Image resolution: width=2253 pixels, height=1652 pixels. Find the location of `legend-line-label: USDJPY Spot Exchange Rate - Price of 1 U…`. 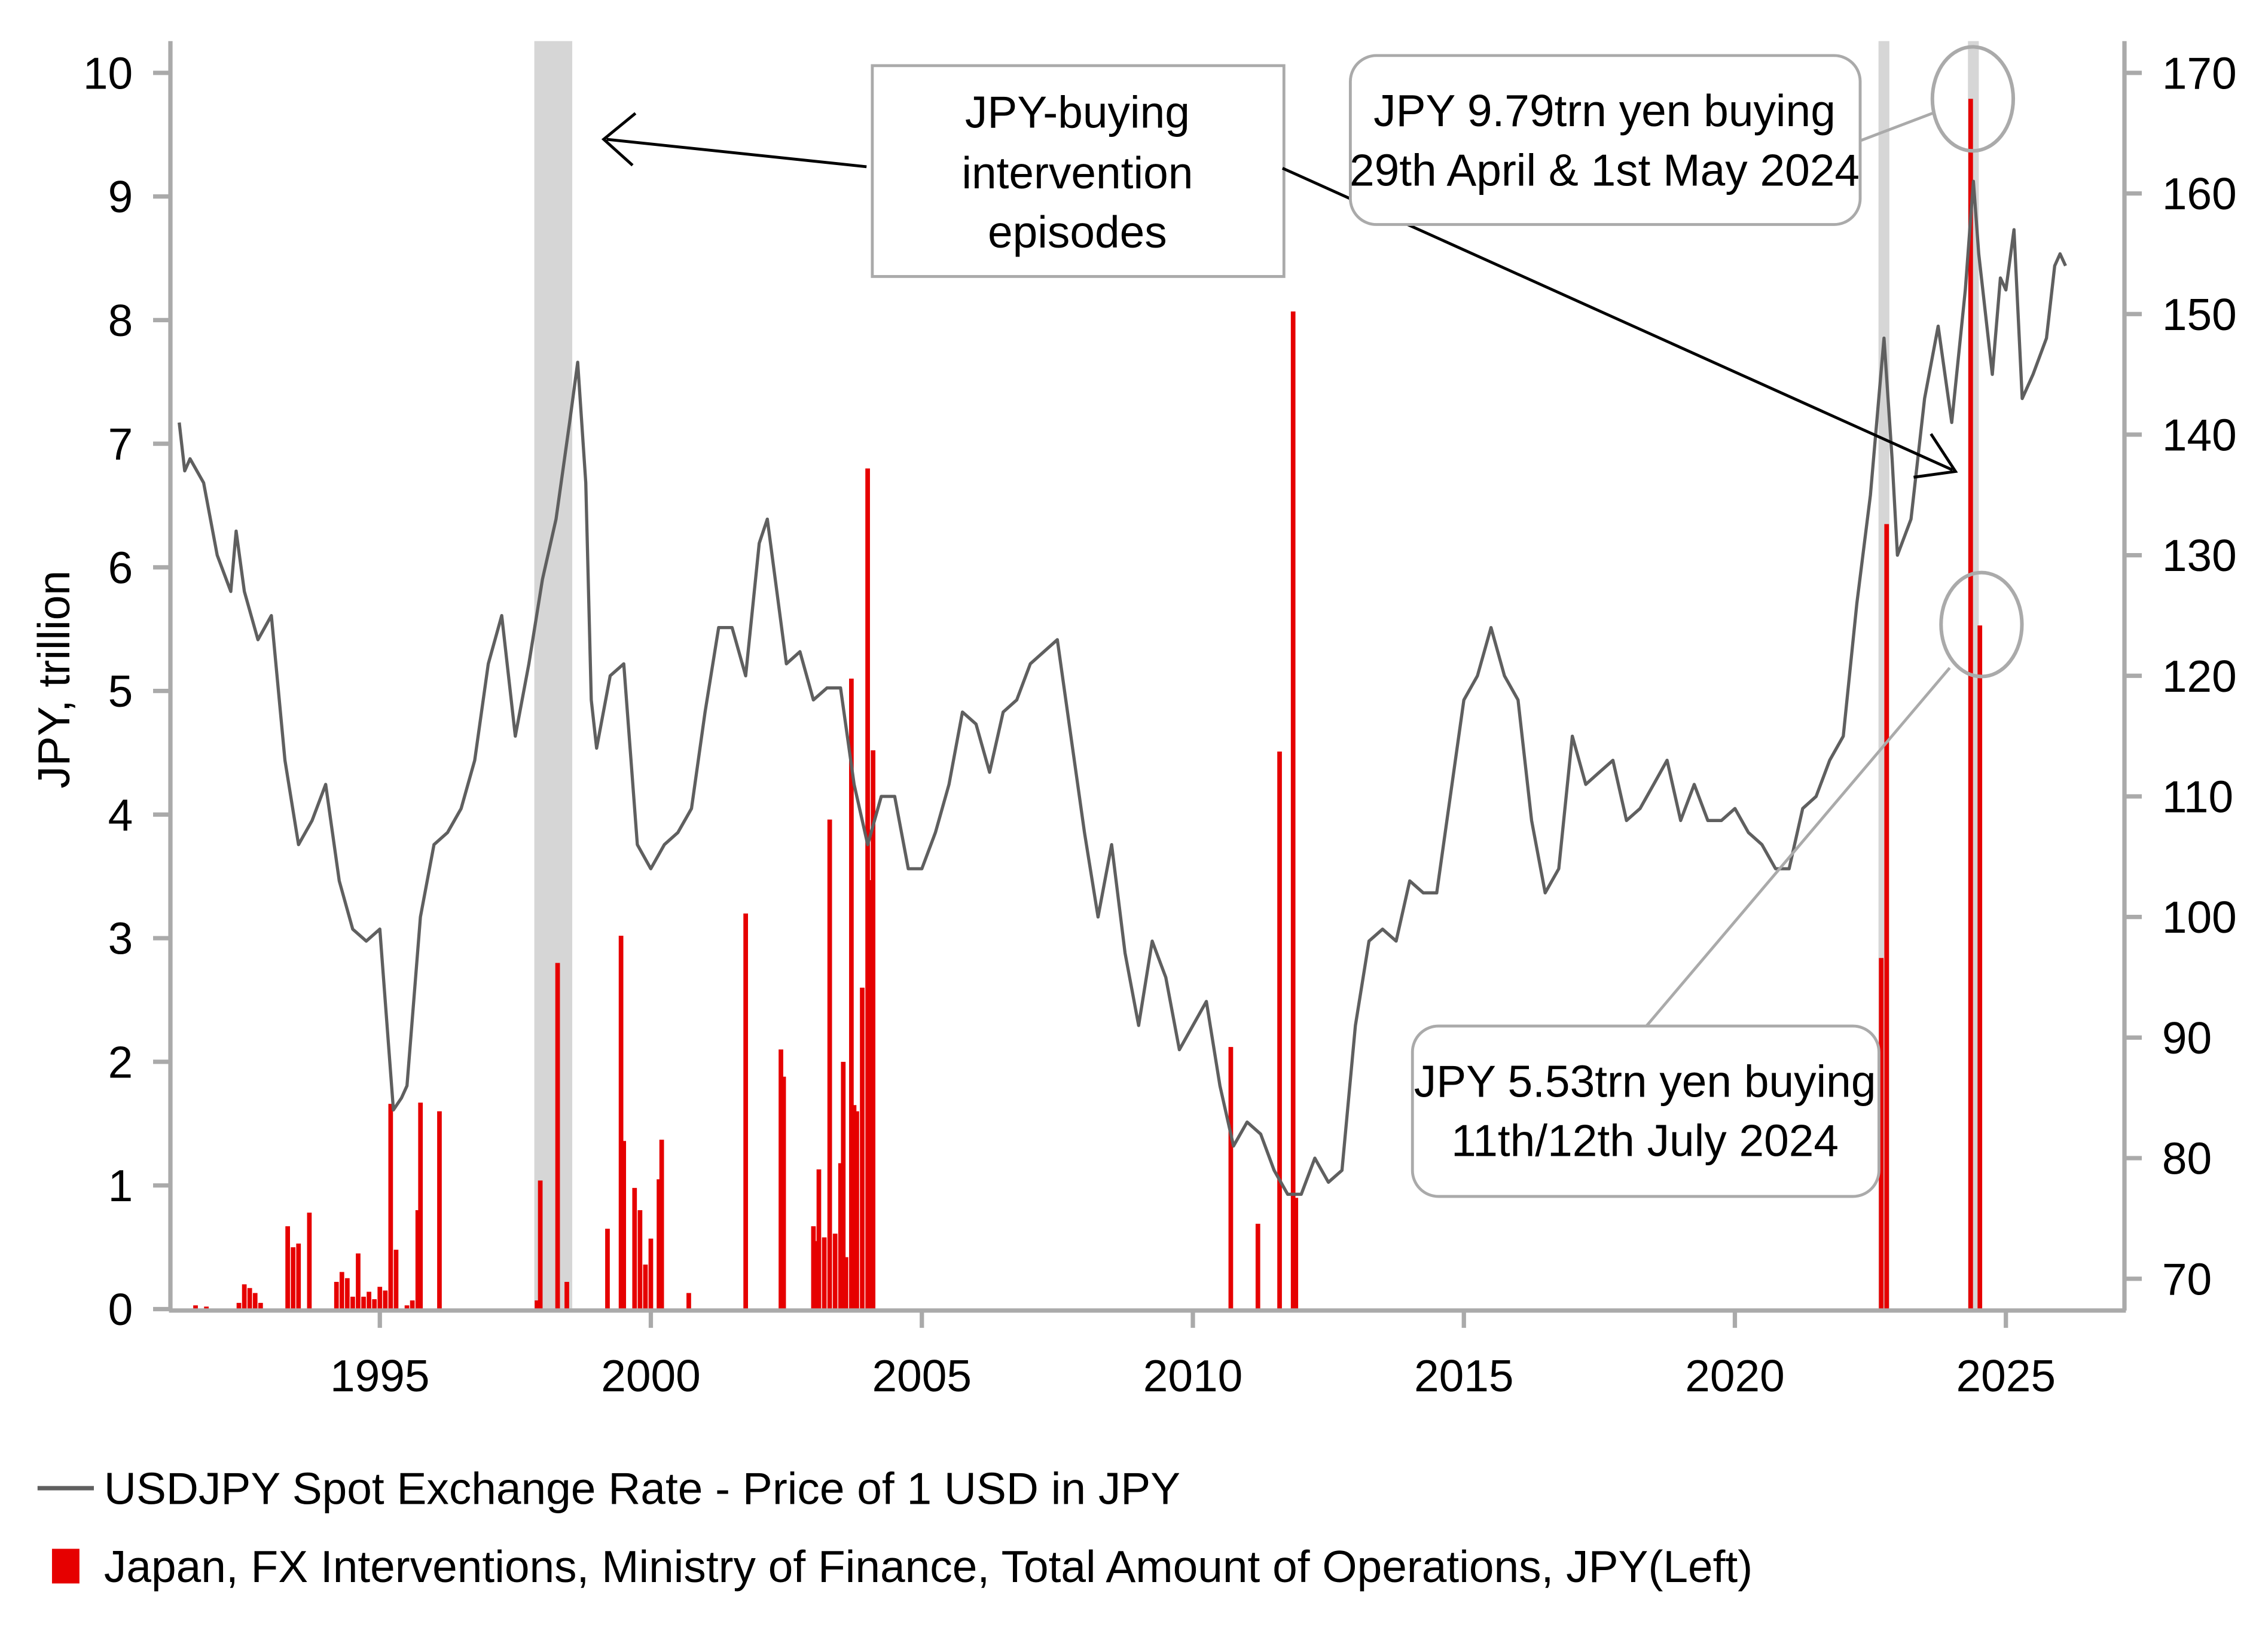

legend-line-label: USDJPY Spot Exchange Rate - Price of 1 U… is located at coordinates (642, 1489).